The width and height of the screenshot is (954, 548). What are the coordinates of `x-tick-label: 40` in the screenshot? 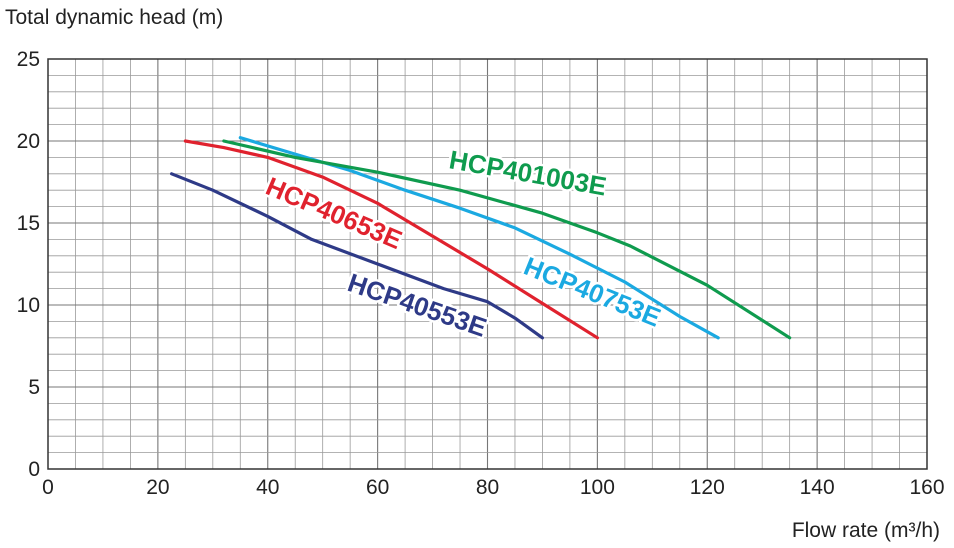 It's located at (267, 487).